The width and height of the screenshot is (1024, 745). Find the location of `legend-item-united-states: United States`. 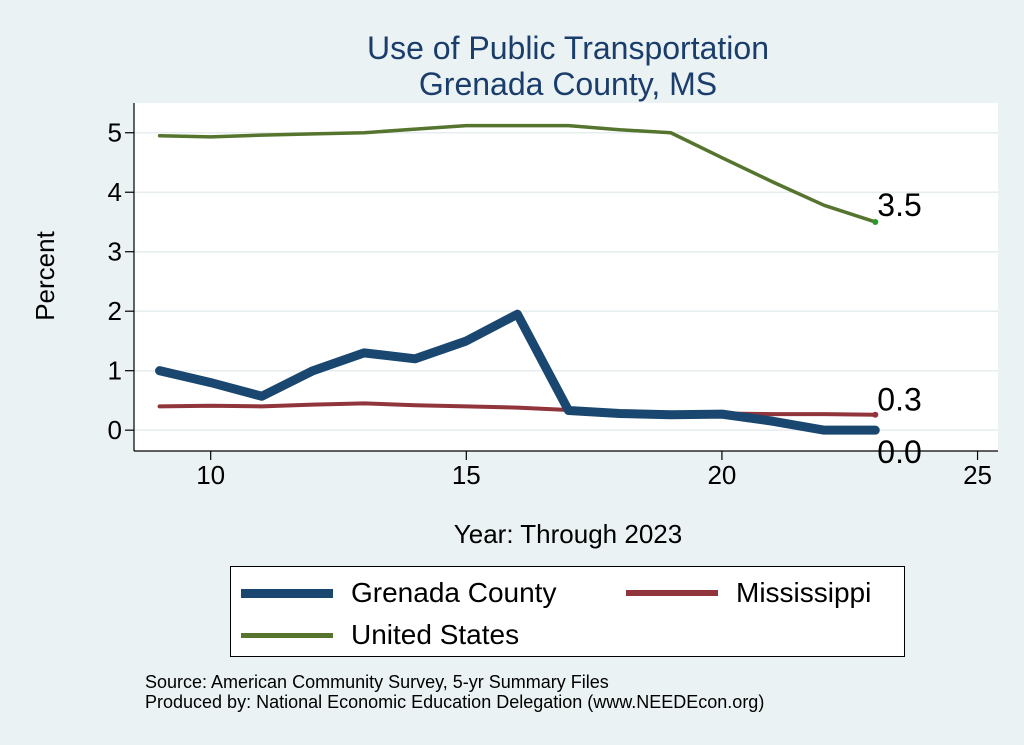

legend-item-united-states: United States is located at coordinates (380, 635).